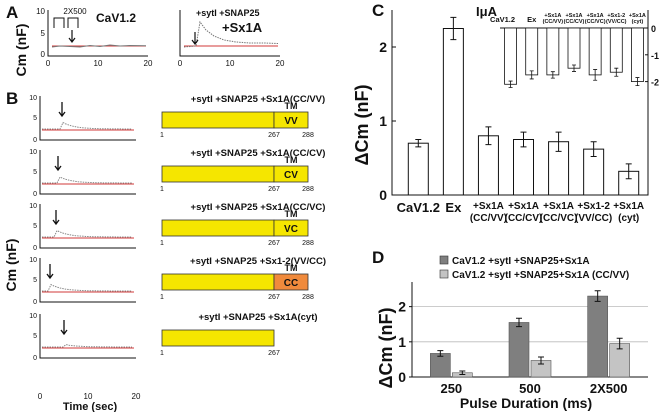 The height and width of the screenshot is (412, 662). Describe the element at coordinates (43, 54) in the screenshot. I see `panel-a-ytick-0: 0` at that location.